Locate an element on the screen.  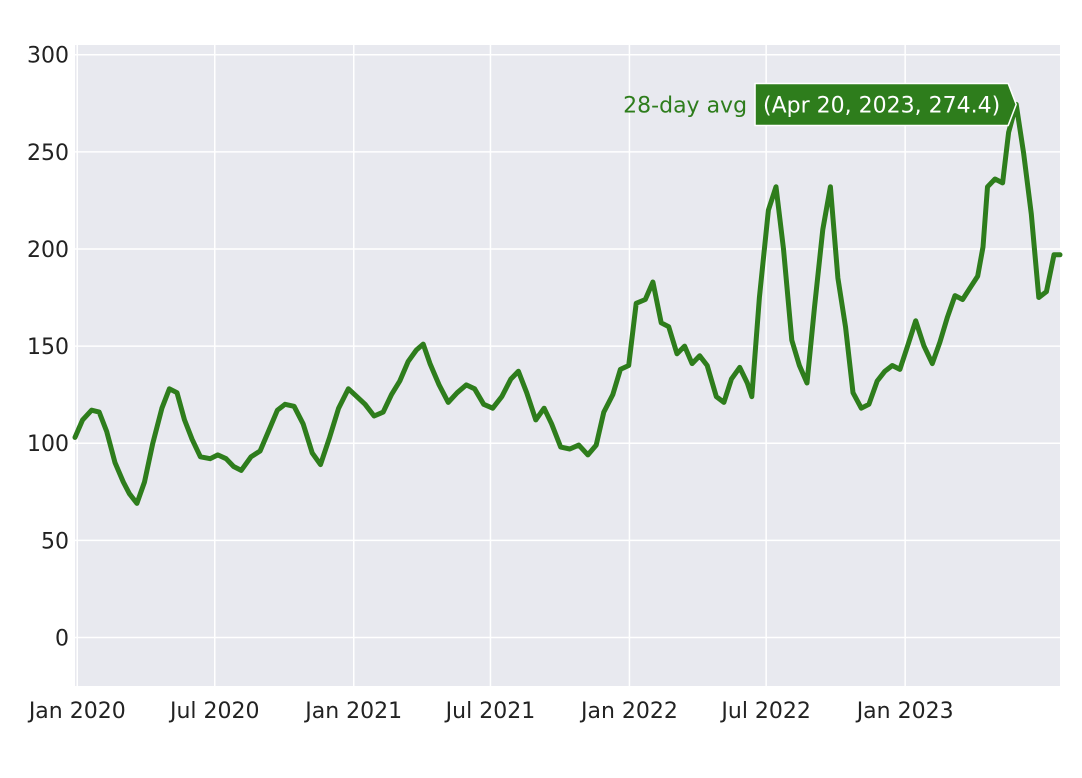
x-tick-label: Jul 2022 is located at coordinates (765, 711).